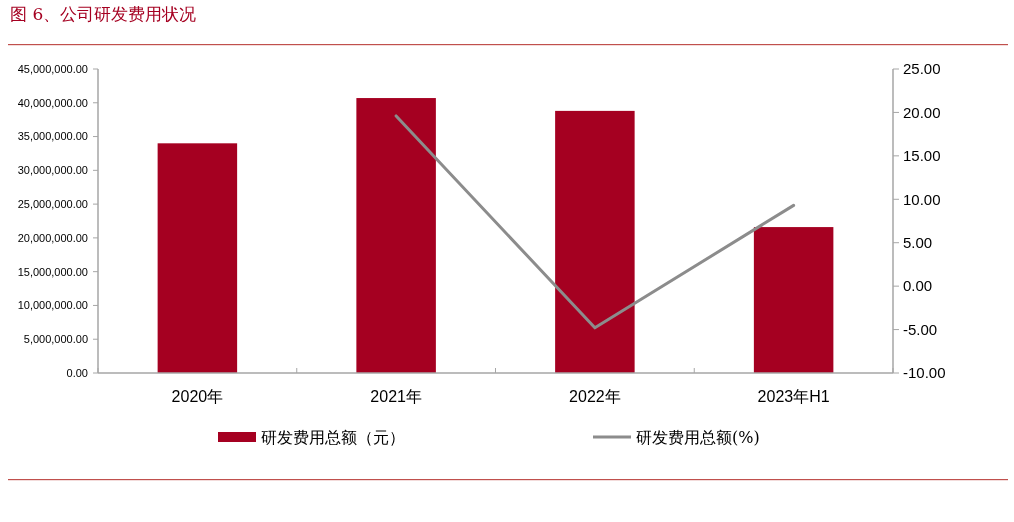 This screenshot has width=1014, height=522. What do you see at coordinates (52, 102) in the screenshot?
I see `y-tick-label: 40,000,000.00` at bounding box center [52, 102].